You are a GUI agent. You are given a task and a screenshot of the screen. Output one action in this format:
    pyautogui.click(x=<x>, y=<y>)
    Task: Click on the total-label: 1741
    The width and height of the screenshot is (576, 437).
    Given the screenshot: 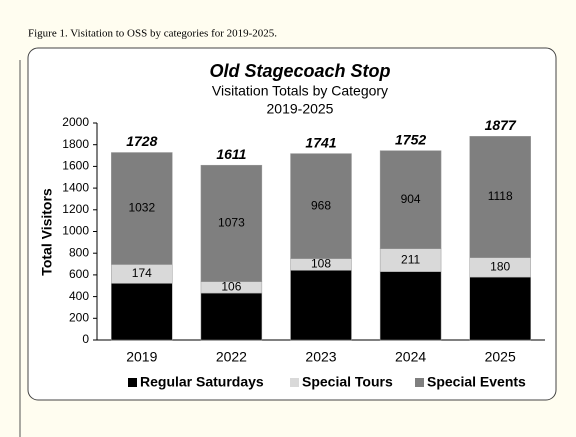 What is the action you would take?
    pyautogui.click(x=320, y=142)
    